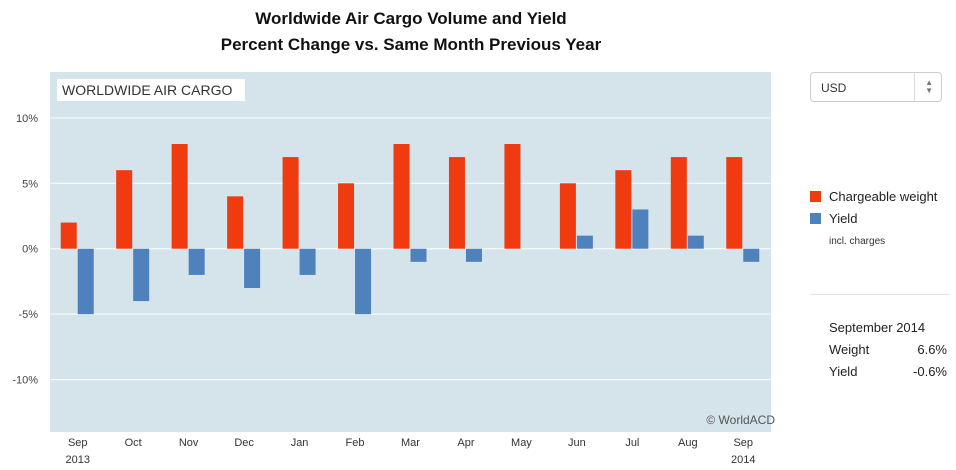 The width and height of the screenshot is (956, 470). Describe the element at coordinates (28, 315) in the screenshot. I see `y-tick-label: -5%` at that location.